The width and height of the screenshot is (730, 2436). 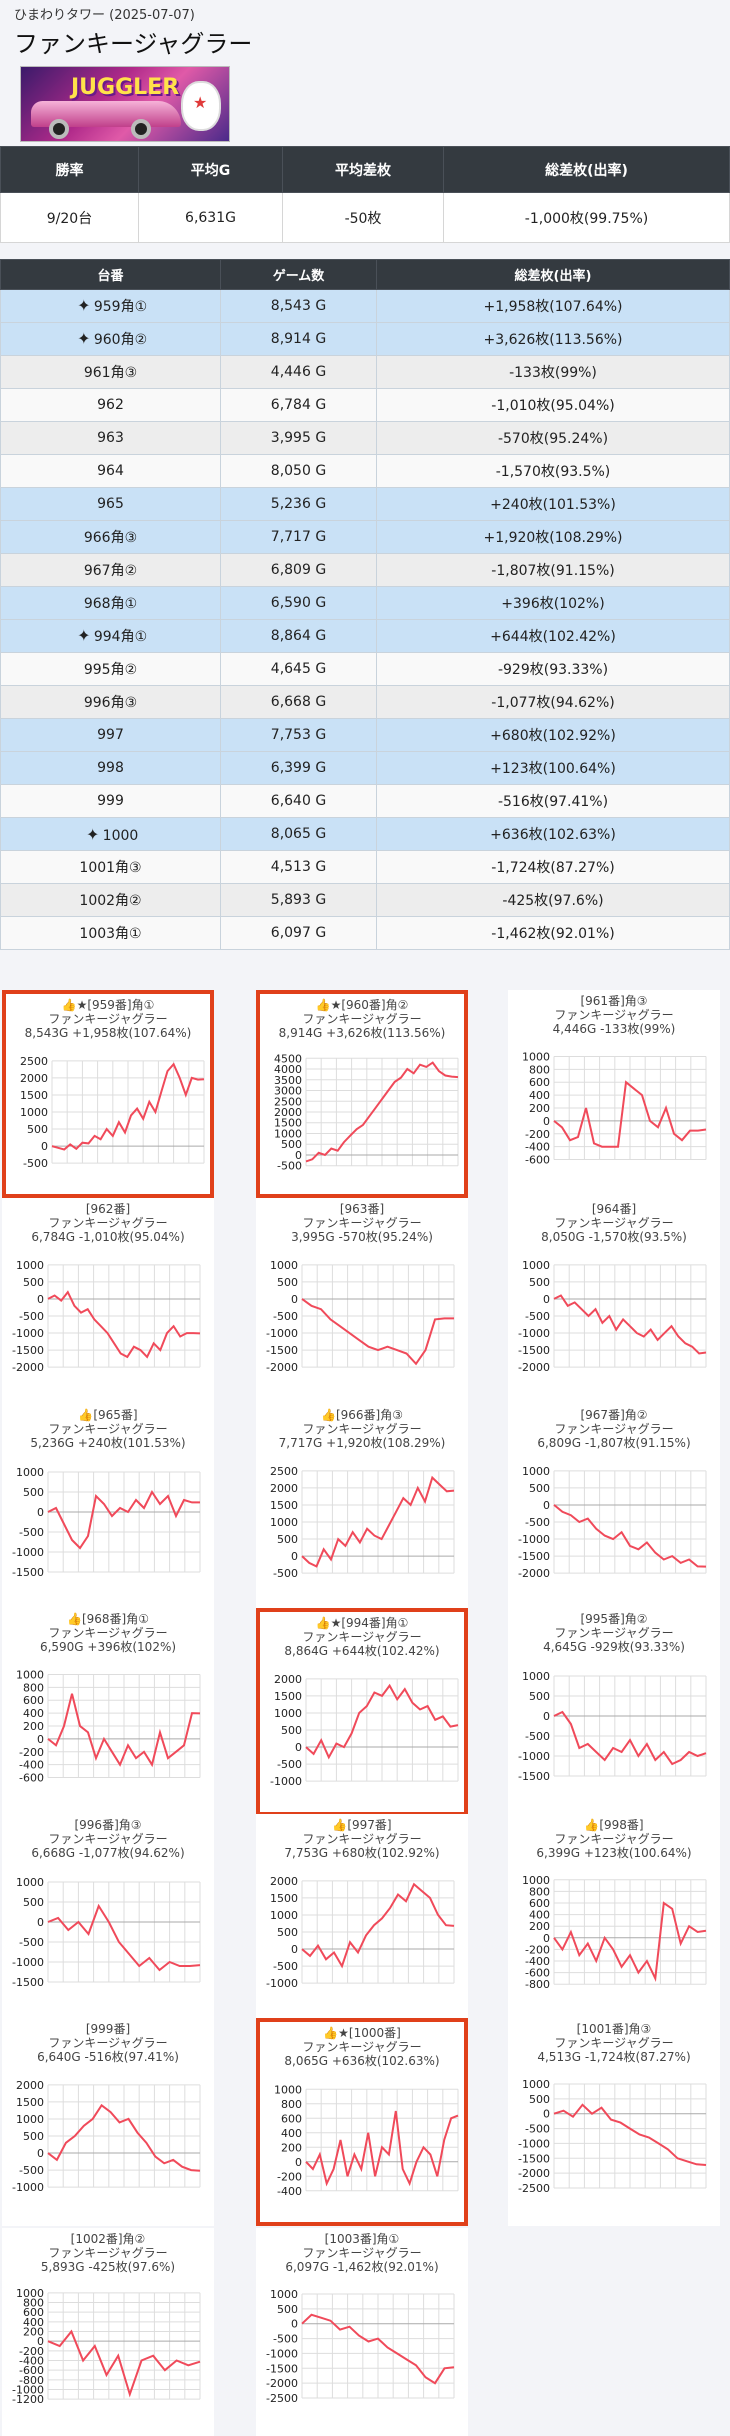 I want to click on sparkle-icon: ✦, so click(x=84, y=305).